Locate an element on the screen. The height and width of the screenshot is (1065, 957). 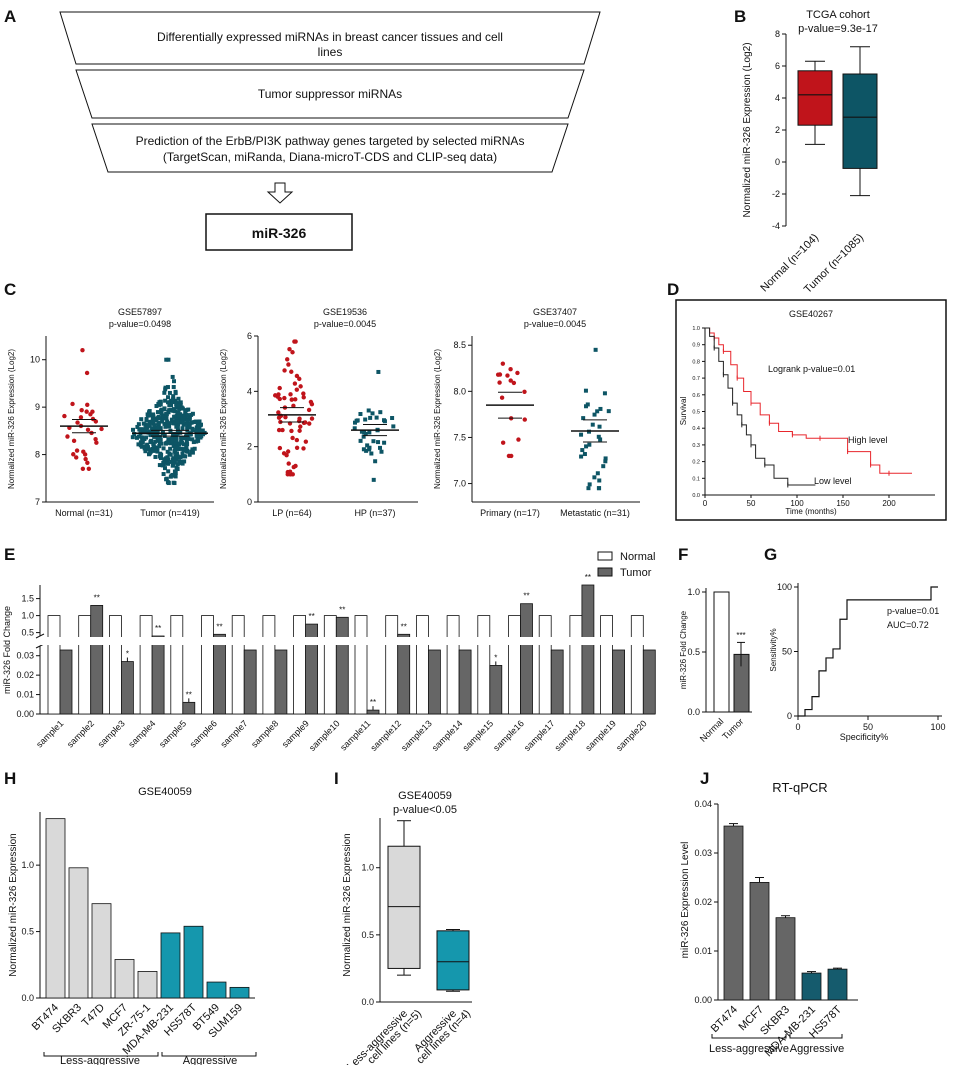
panel-f-category-label: Normal is located at coordinates (712, 730).